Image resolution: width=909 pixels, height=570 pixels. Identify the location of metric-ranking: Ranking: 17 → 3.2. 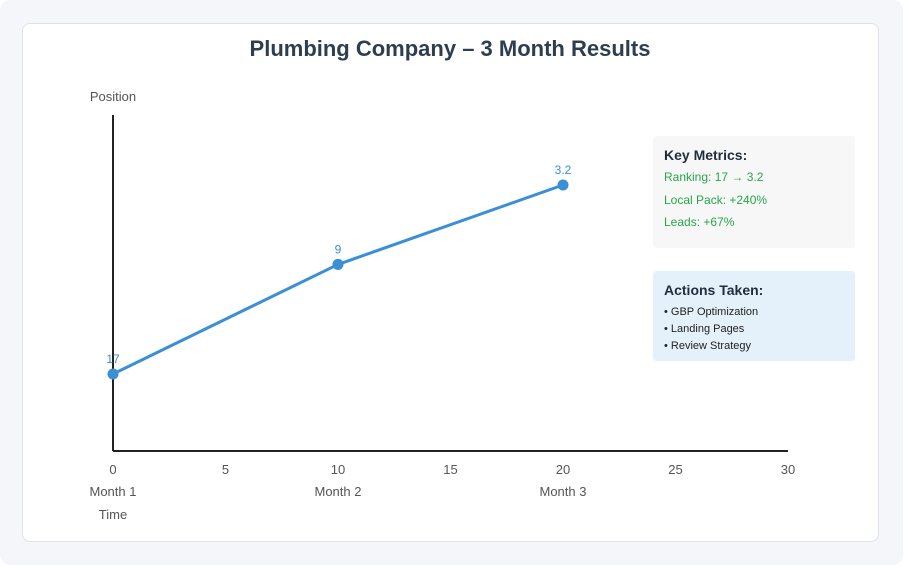
(714, 177).